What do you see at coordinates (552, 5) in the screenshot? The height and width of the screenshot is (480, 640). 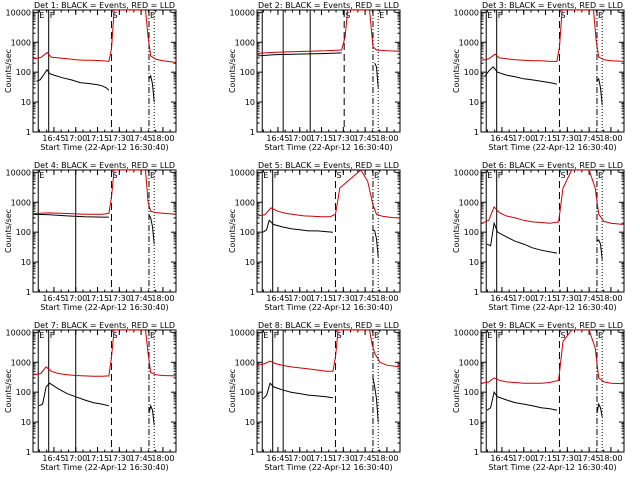 I see `chart-title: Det 3: BLACK = Events, RED = LLD` at bounding box center [552, 5].